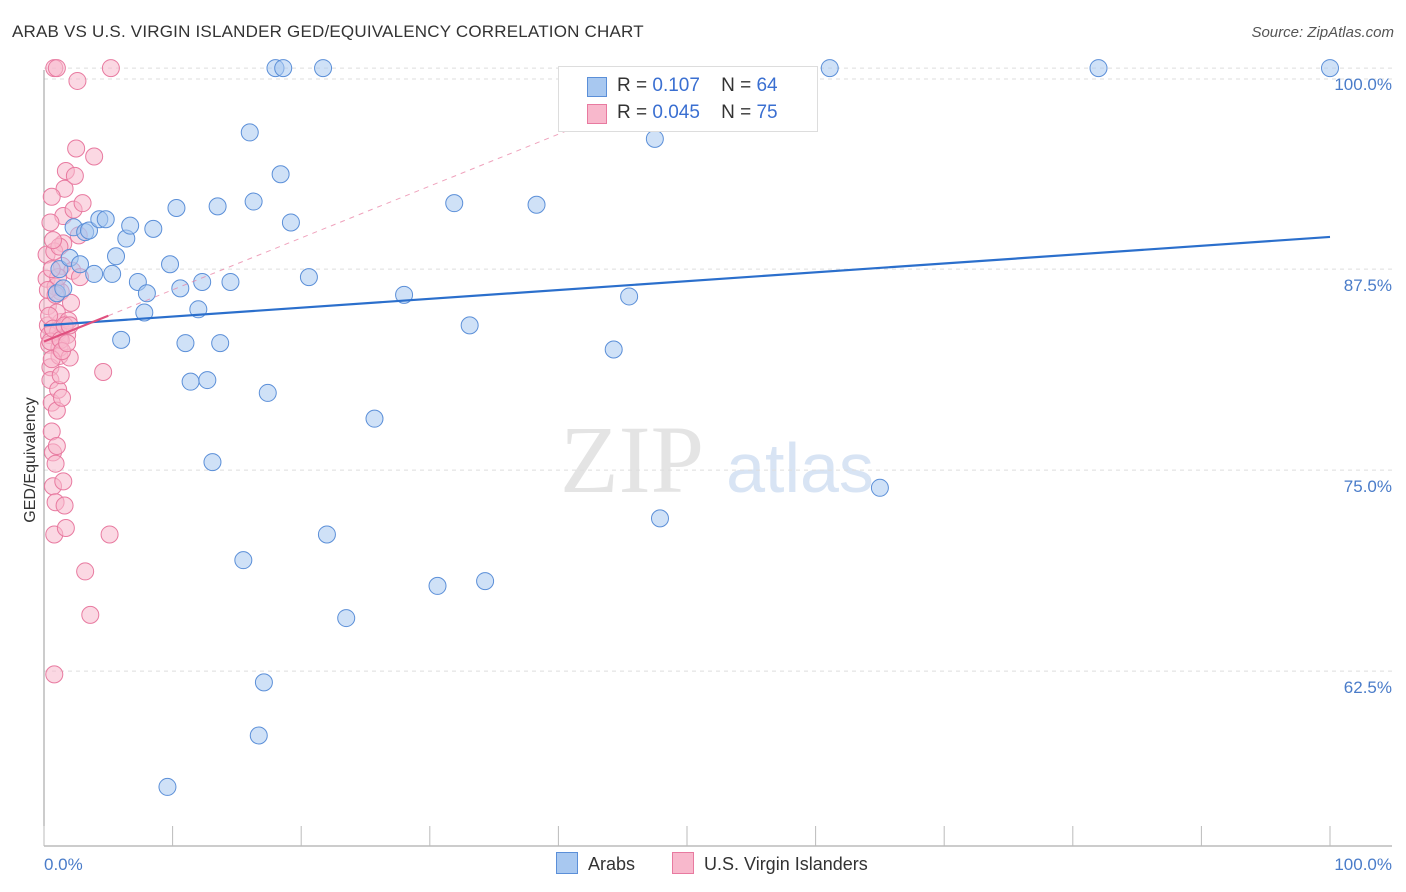  What do you see at coordinates (612, 864) in the screenshot?
I see `bottom-arabs-label: Arabs` at bounding box center [612, 864].